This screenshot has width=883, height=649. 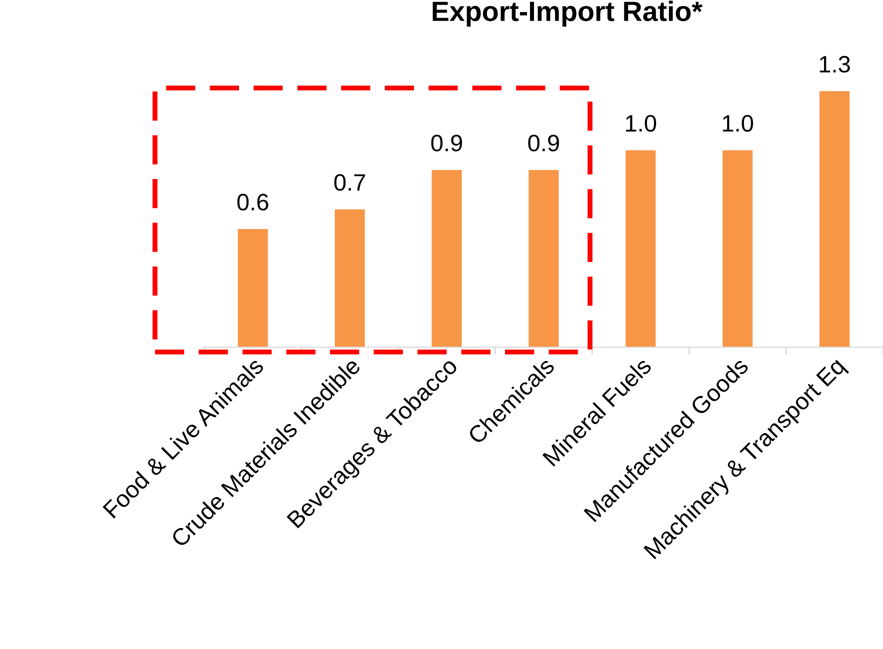 I want to click on data-label: 1.3, so click(x=835, y=64).